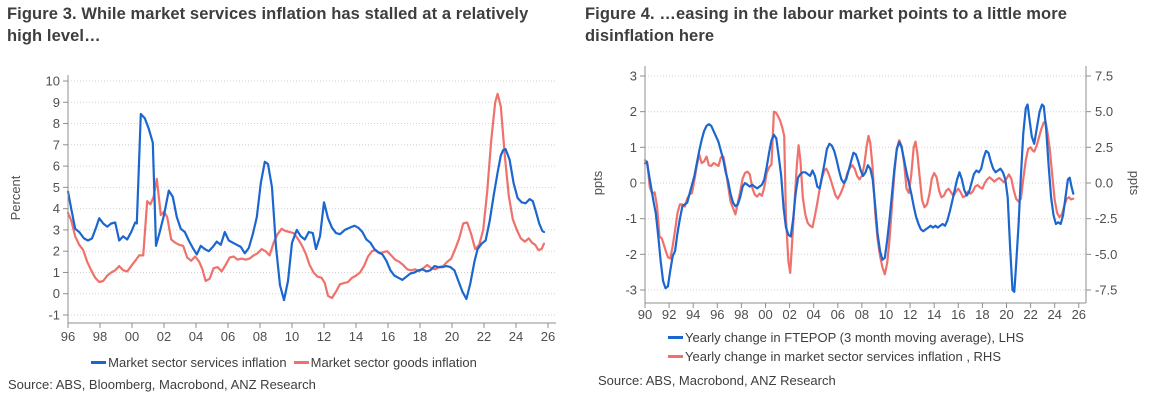 Image resolution: width=1156 pixels, height=404 pixels. I want to click on x-tick-label: 92, so click(669, 314).